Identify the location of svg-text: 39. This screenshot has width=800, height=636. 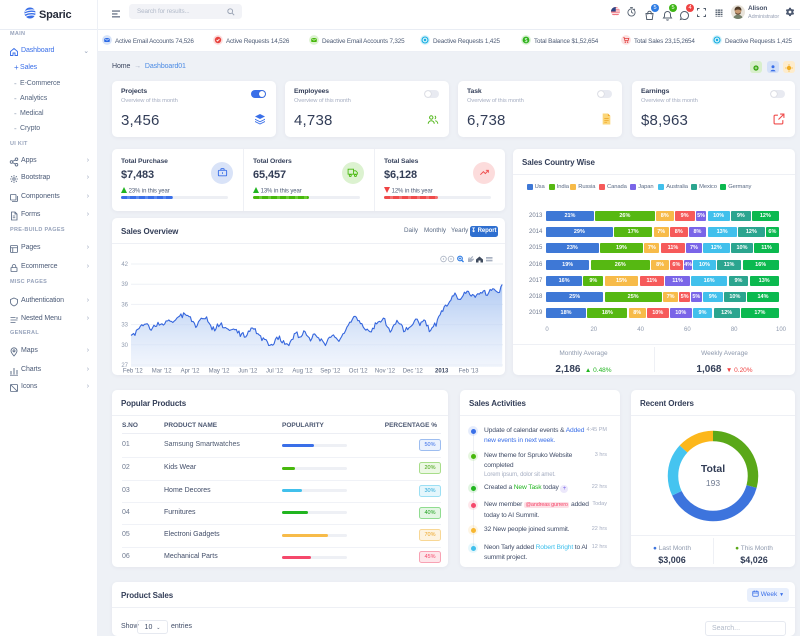
(124, 285).